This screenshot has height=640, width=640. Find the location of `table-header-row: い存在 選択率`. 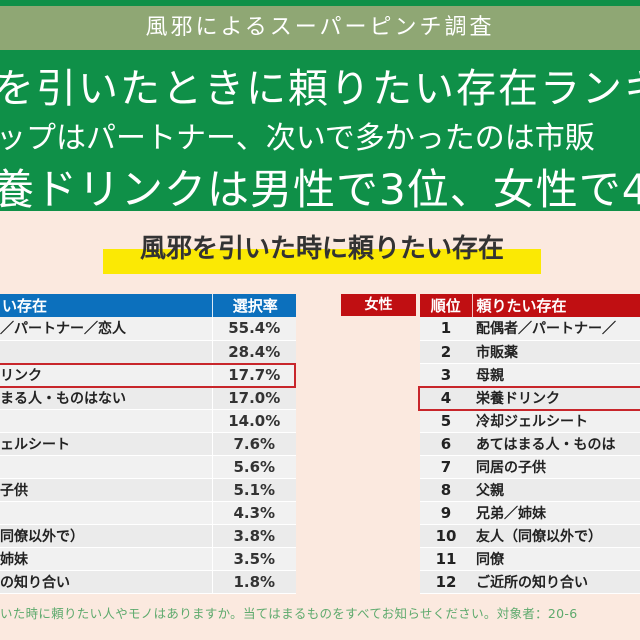

table-header-row: い存在 選択率 is located at coordinates (148, 305).